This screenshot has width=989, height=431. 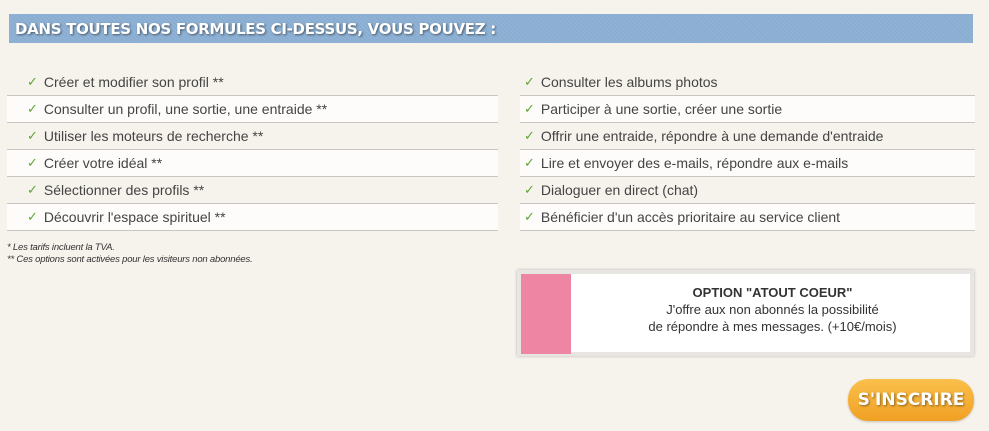 What do you see at coordinates (124, 190) in the screenshot?
I see `feature-label: Sélectionner des profils **` at bounding box center [124, 190].